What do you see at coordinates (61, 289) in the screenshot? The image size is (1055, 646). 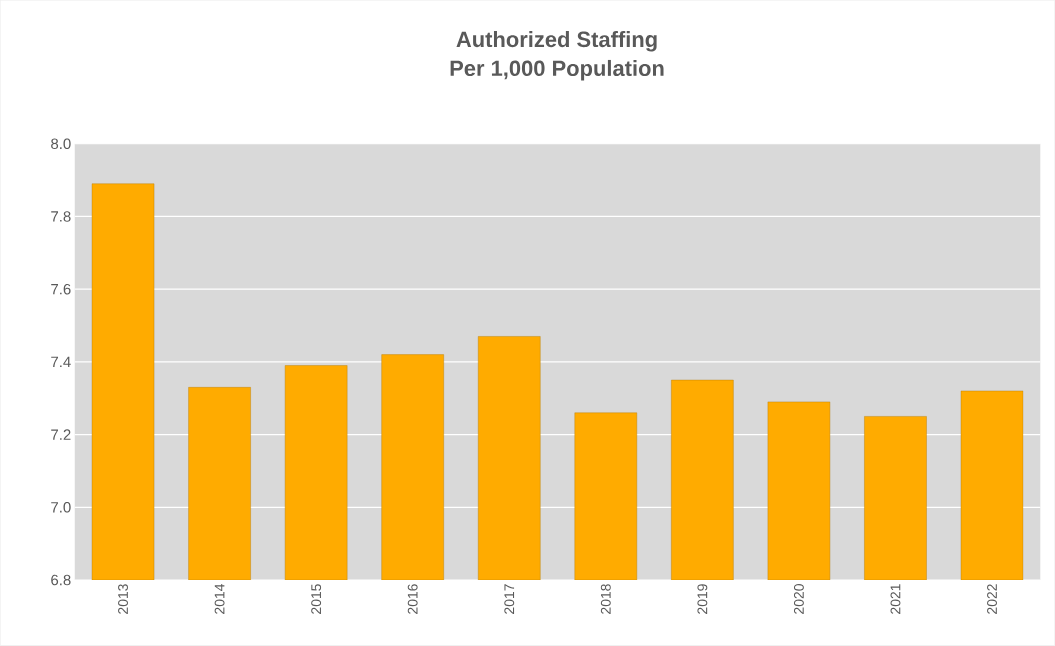 I see `y-tick-label: 7.6` at bounding box center [61, 289].